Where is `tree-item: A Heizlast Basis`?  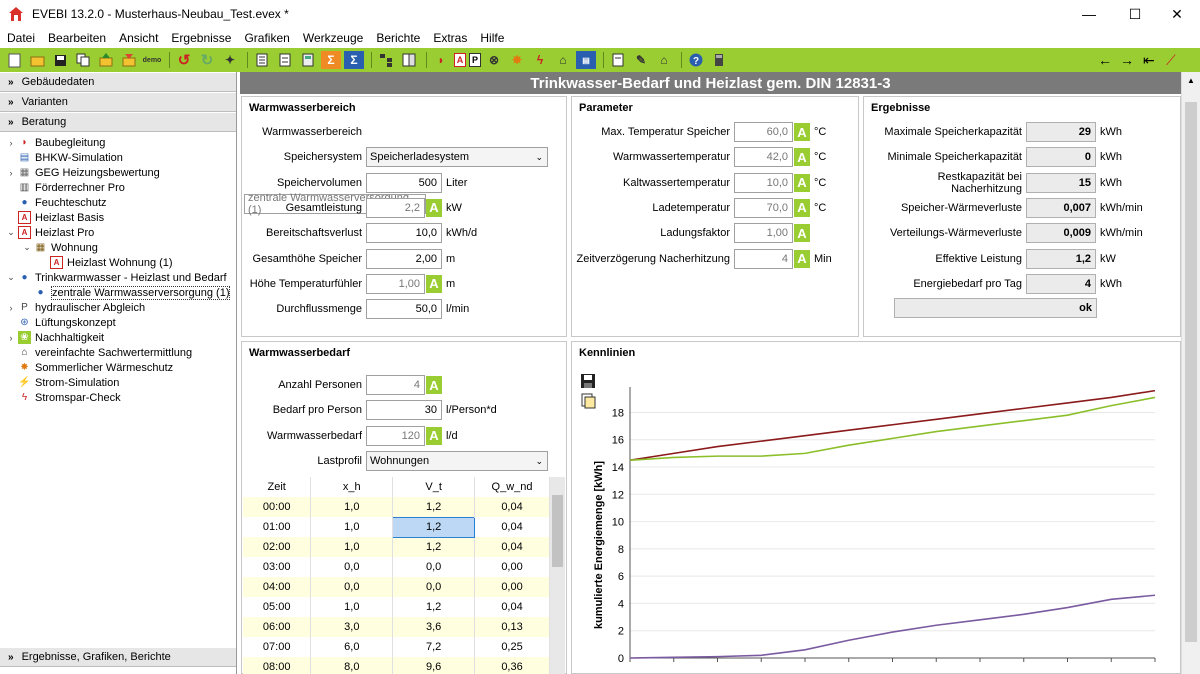 tree-item: A Heizlast Basis is located at coordinates (118, 217).